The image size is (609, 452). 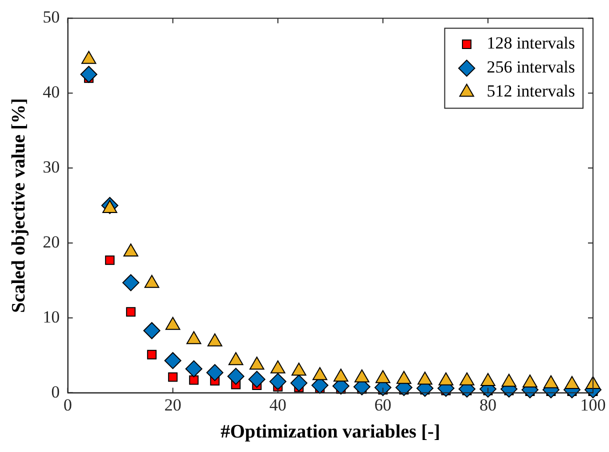 I want to click on x-tick-label: 0, so click(x=68, y=404).